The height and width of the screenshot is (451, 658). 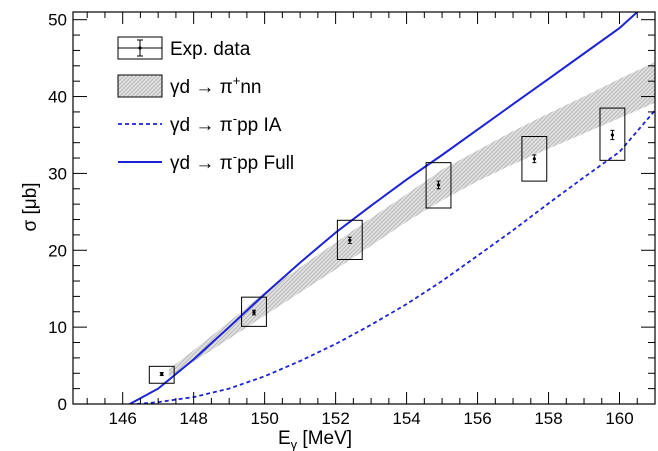 I want to click on x-tick-label: 156, so click(x=477, y=418).